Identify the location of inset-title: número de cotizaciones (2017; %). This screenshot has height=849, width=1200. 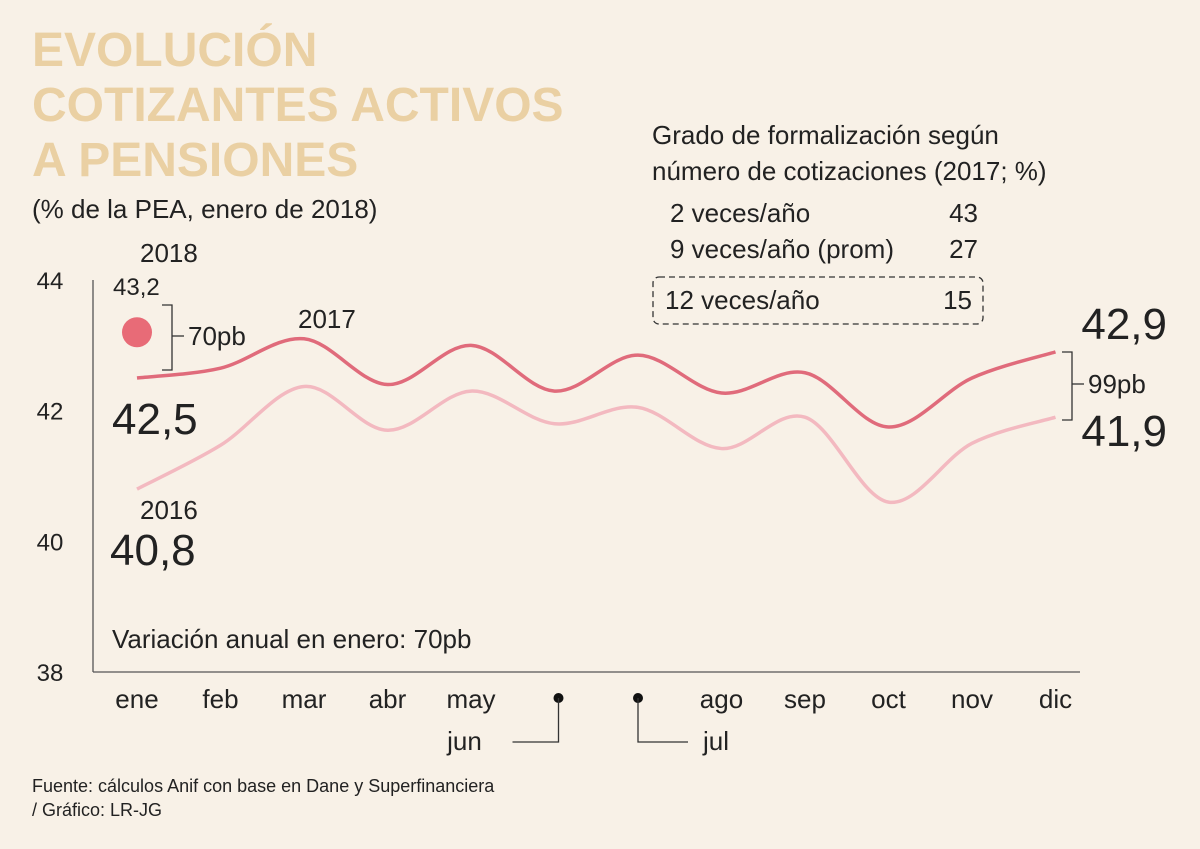
(849, 171).